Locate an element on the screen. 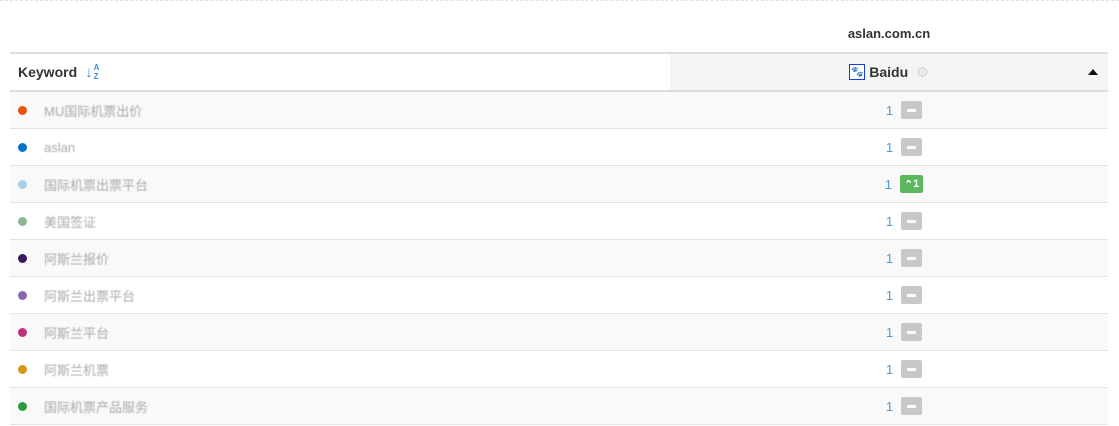 The height and width of the screenshot is (426, 1119). rank-change-value: 1 is located at coordinates (916, 184).